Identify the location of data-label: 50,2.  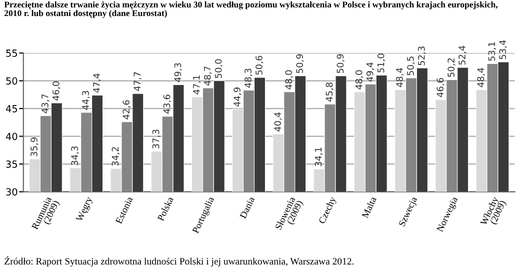
(452, 67).